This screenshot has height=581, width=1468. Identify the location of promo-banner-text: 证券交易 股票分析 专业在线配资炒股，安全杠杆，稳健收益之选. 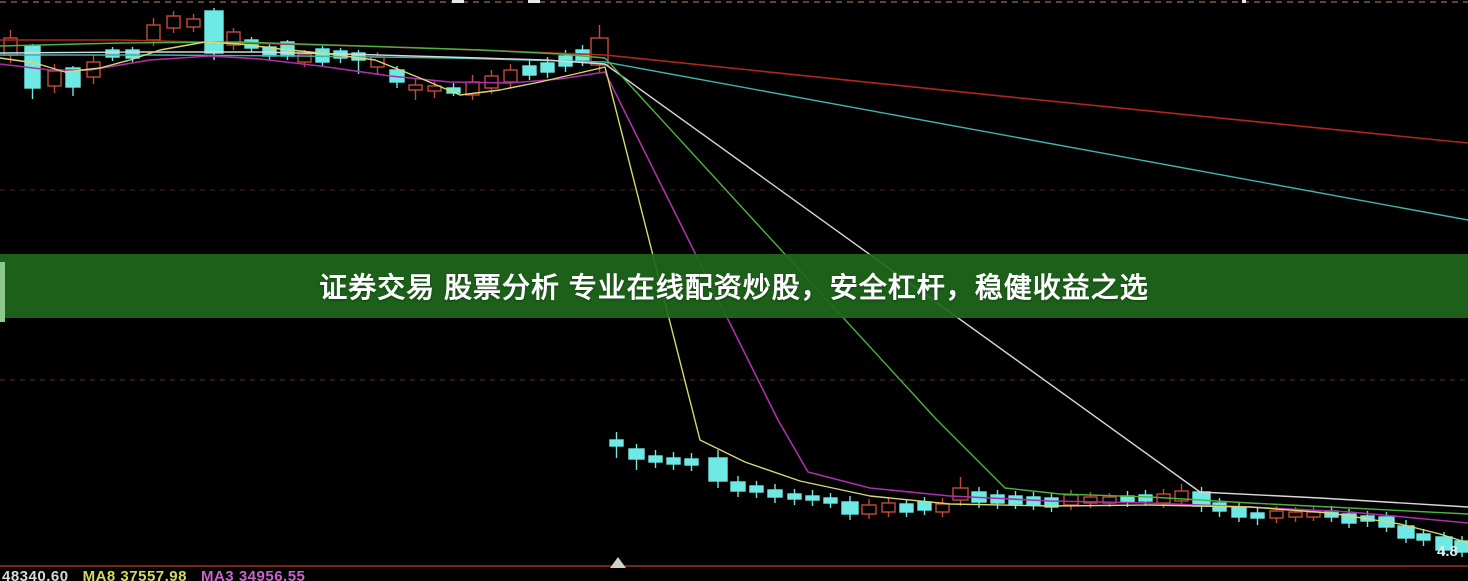
(734, 287).